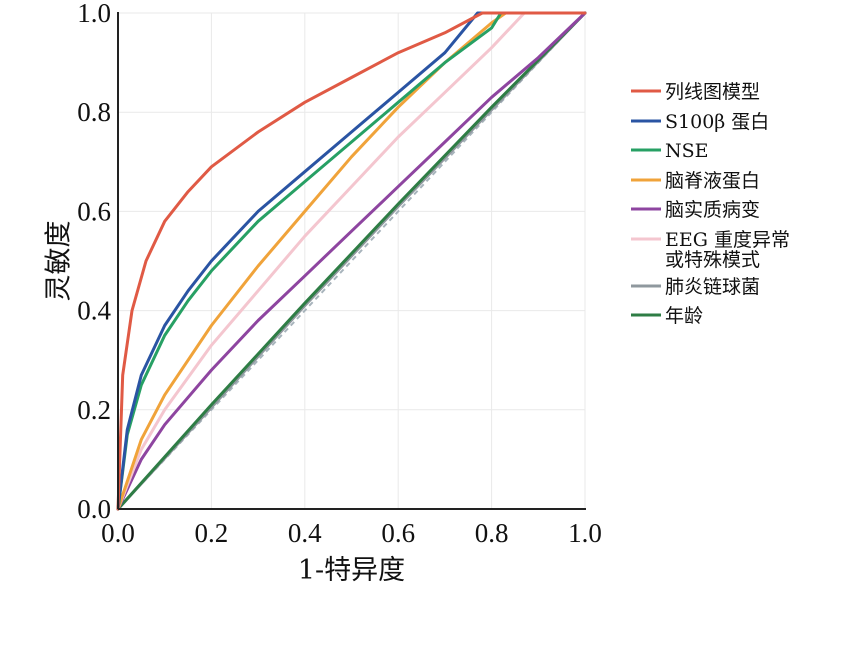 The width and height of the screenshot is (864, 672). What do you see at coordinates (712, 287) in the screenshot?
I see `legend-label: 肺炎链球菌` at bounding box center [712, 287].